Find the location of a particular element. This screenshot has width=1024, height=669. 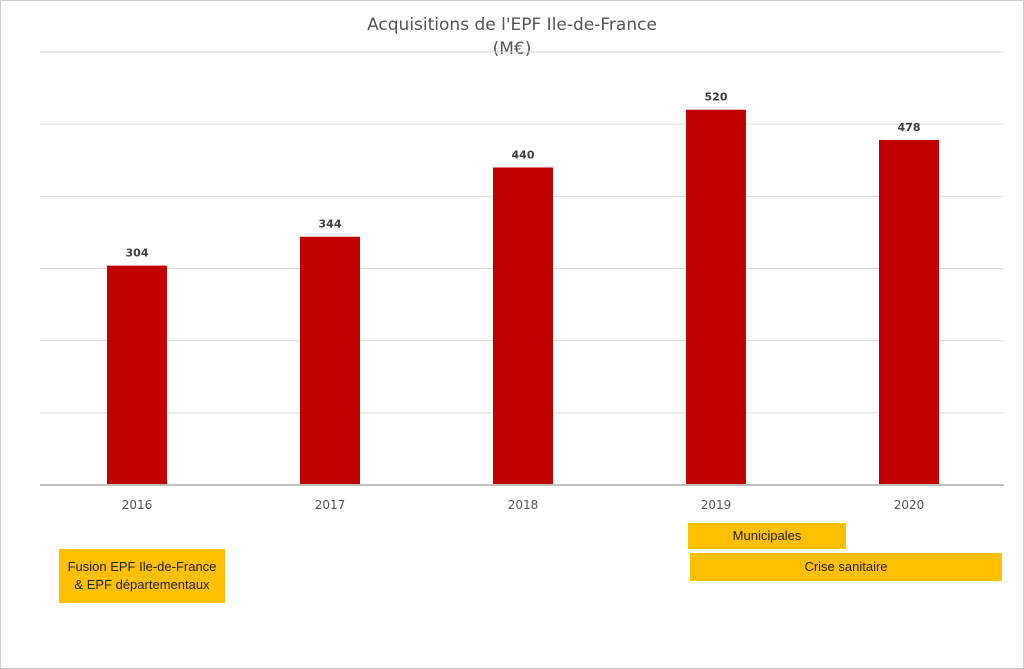

x-tick-label-2017: 2017 is located at coordinates (330, 505).